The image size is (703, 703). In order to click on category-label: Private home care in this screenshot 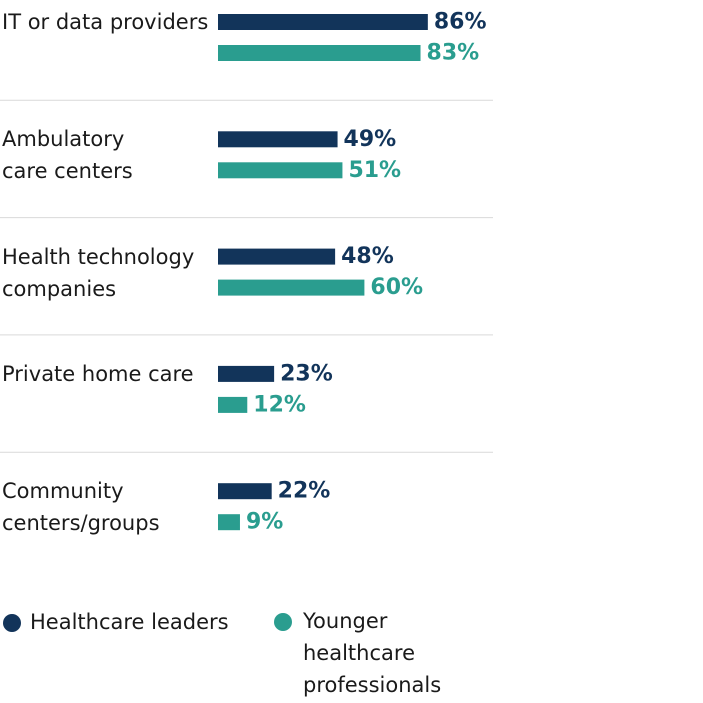, I will do `click(98, 373)`.